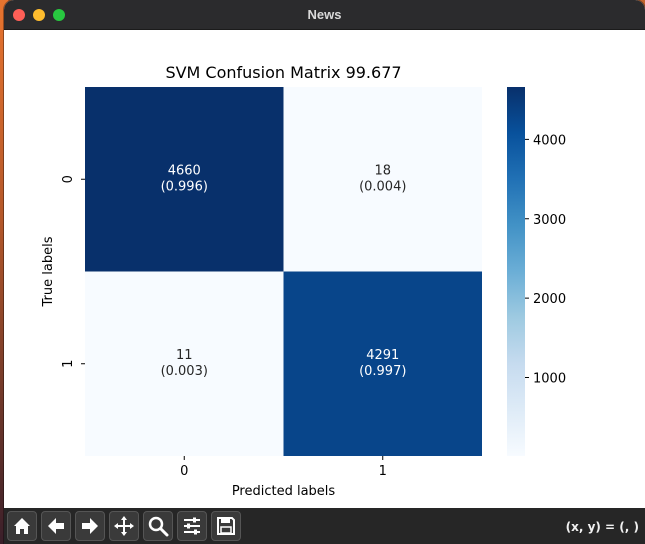  Describe the element at coordinates (283, 72) in the screenshot. I see `chart-title: SVM Confusion Matrix 99.677` at that location.